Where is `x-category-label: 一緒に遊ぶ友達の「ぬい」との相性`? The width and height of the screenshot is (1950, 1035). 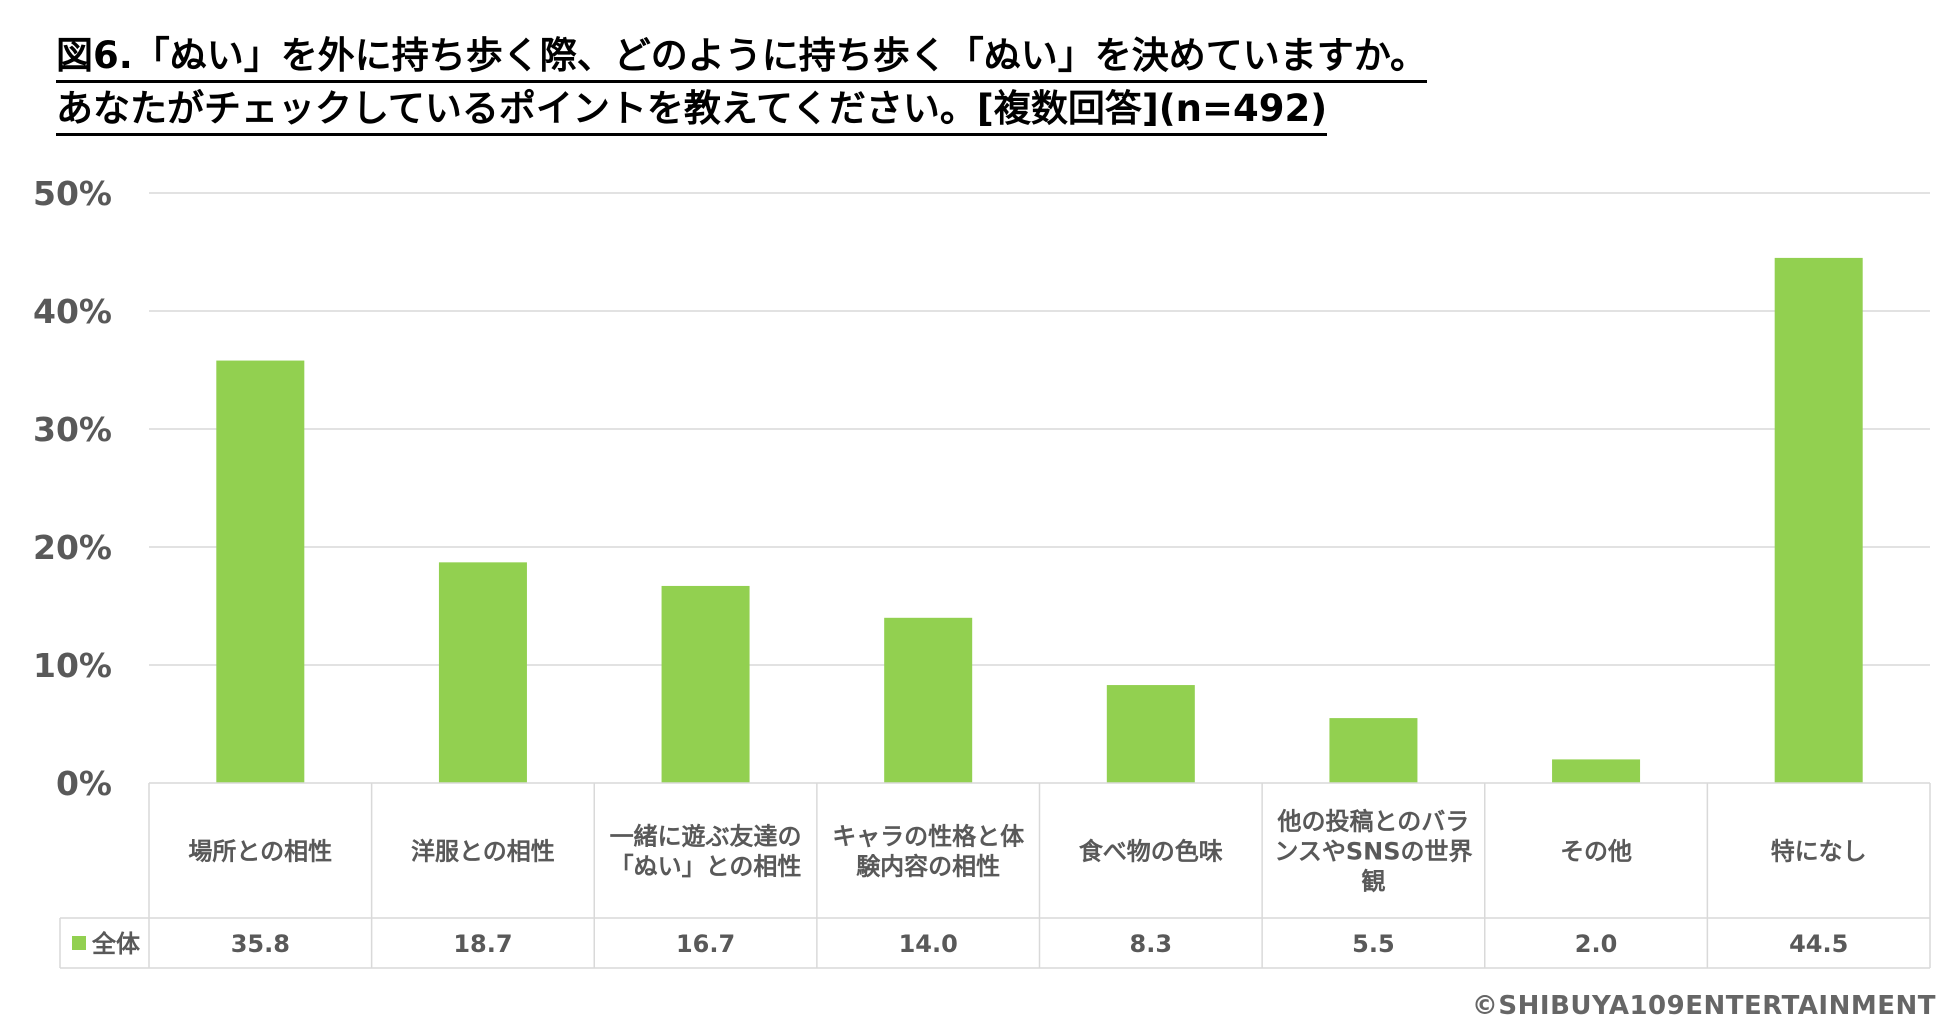
x-category-label: 一緒に遊ぶ友達の「ぬい」との相性 is located at coordinates (706, 852).